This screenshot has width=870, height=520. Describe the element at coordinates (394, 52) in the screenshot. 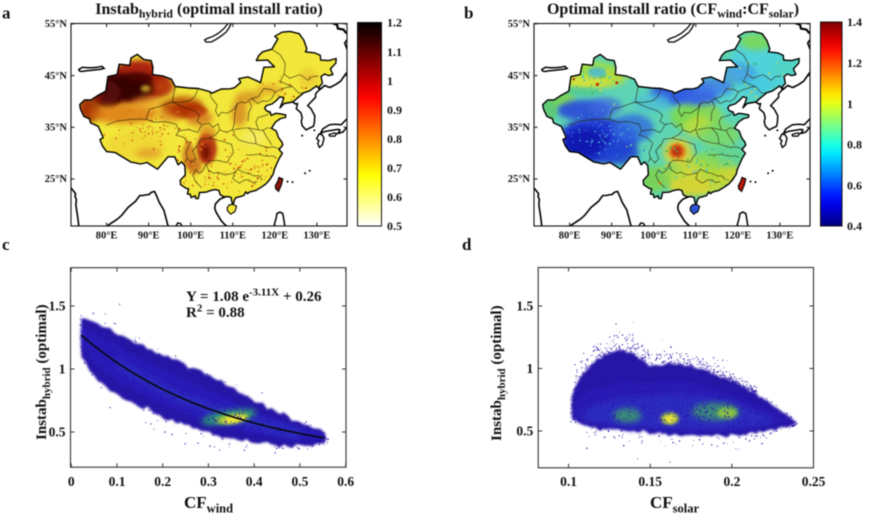

I see `svg-text: 1.1` at that location.